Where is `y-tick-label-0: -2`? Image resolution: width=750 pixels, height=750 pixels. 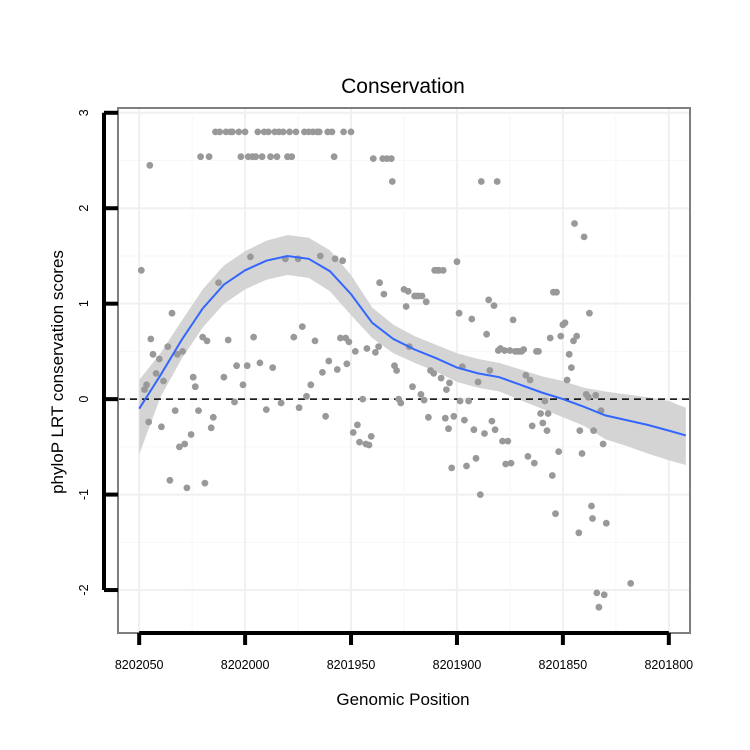 y-tick-label-0: -2 is located at coordinates (84, 589).